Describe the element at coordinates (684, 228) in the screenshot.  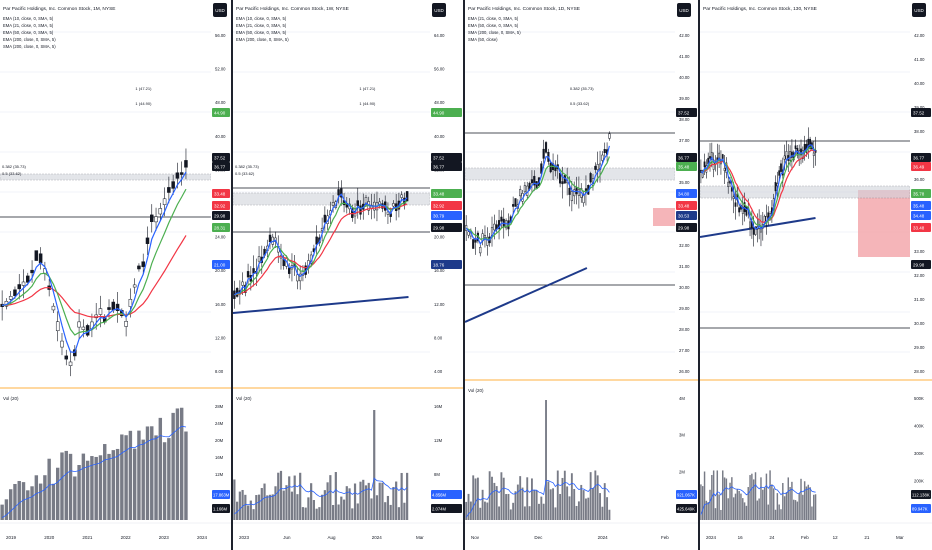
I see `price-badge-value: 29.98` at that location.